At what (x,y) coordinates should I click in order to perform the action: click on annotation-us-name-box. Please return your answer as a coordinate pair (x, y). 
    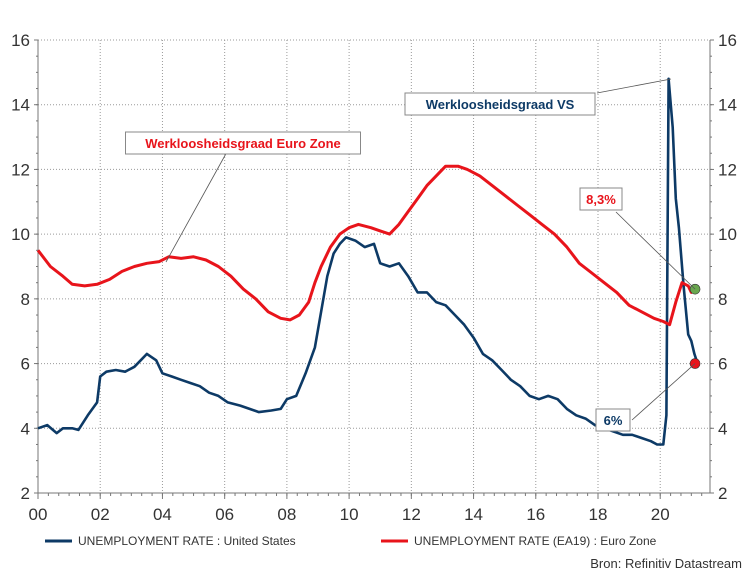
    Looking at the image, I should click on (500, 104).